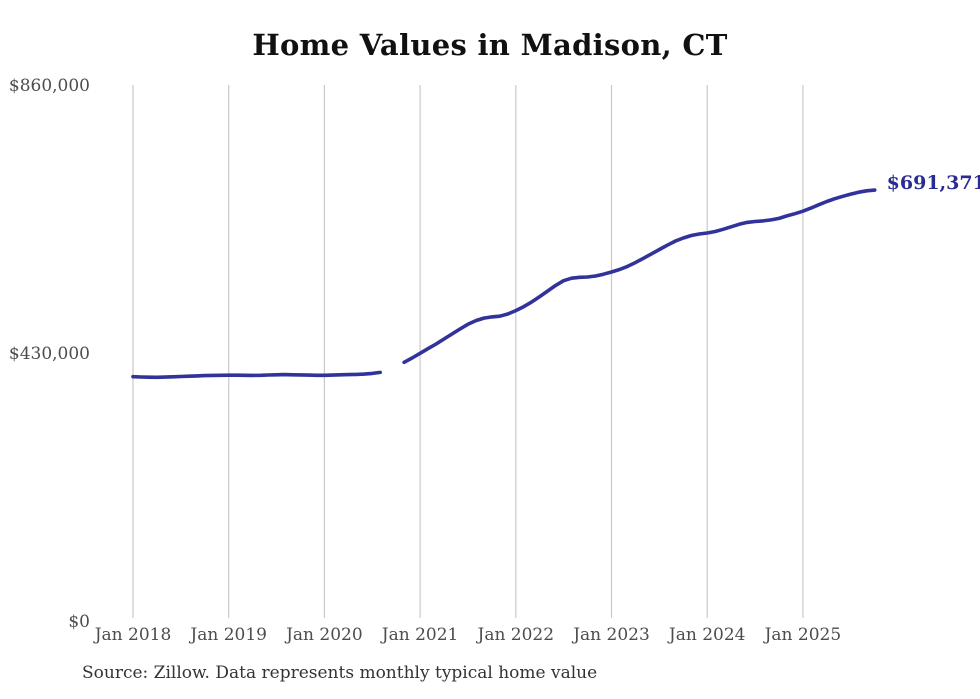 The width and height of the screenshot is (980, 699). What do you see at coordinates (323, 635) in the screenshot?
I see `x-tick-label: Jan 2020` at bounding box center [323, 635].